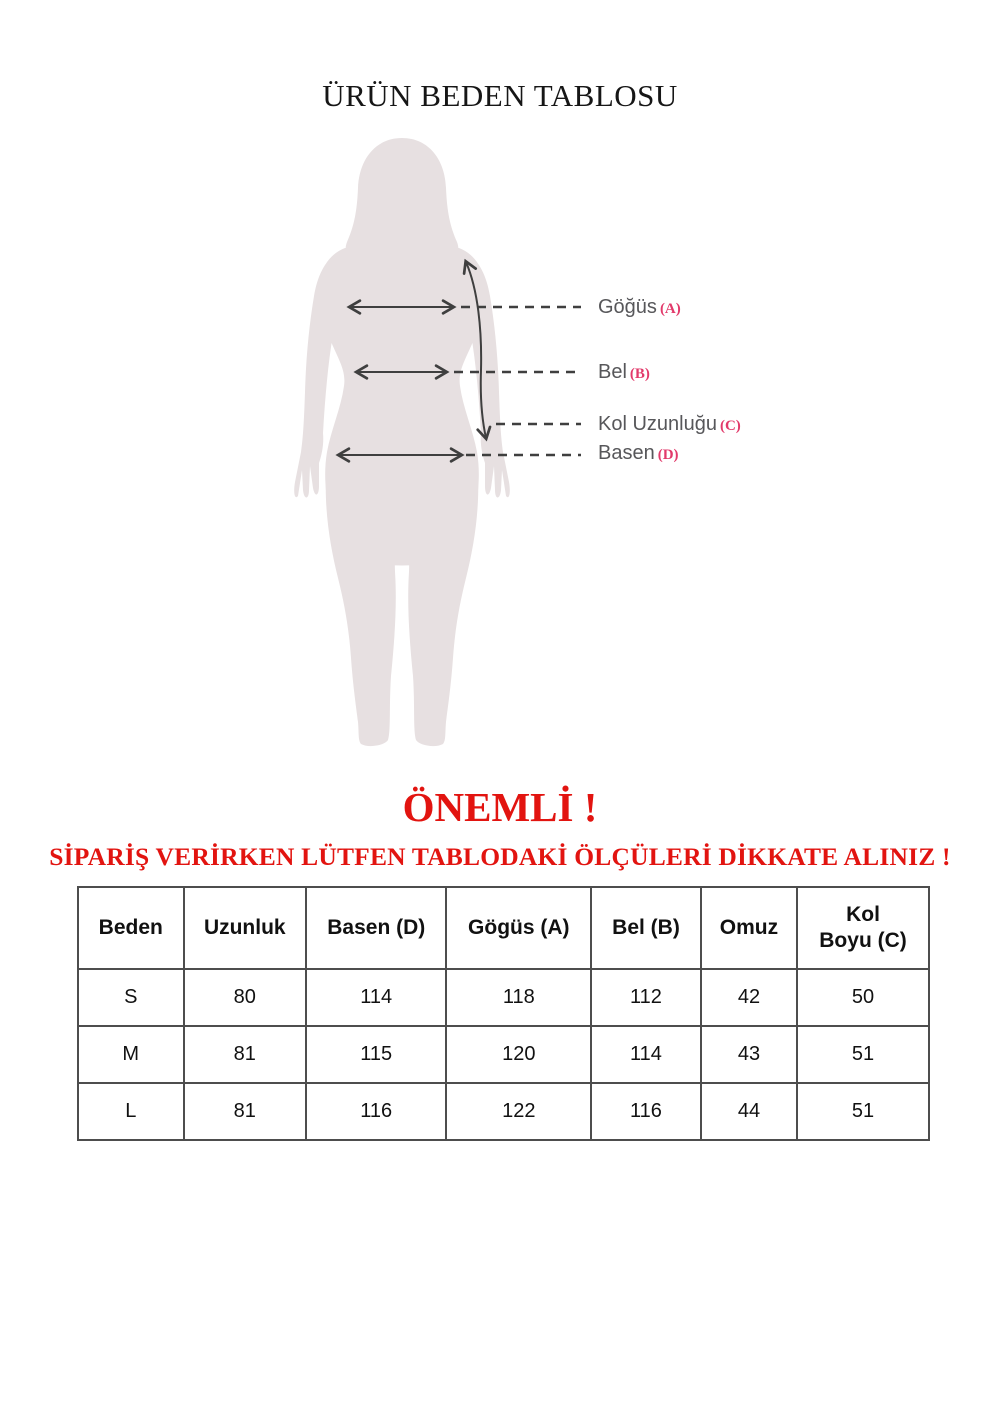 The height and width of the screenshot is (1414, 1000). What do you see at coordinates (402, 196) in the screenshot?
I see `silhouette-hair-head` at bounding box center [402, 196].